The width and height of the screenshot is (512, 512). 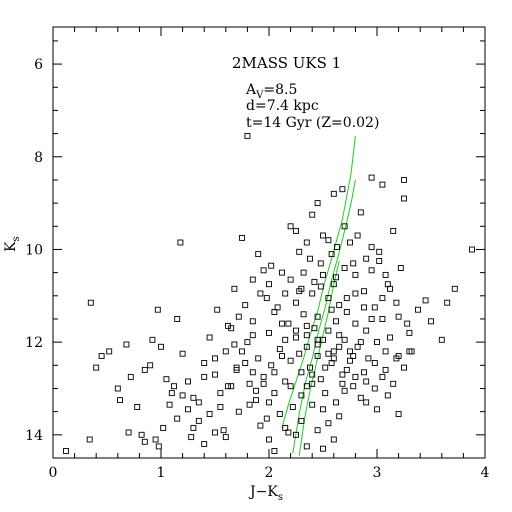 I want to click on x-tick-label: 3, so click(x=377, y=473).